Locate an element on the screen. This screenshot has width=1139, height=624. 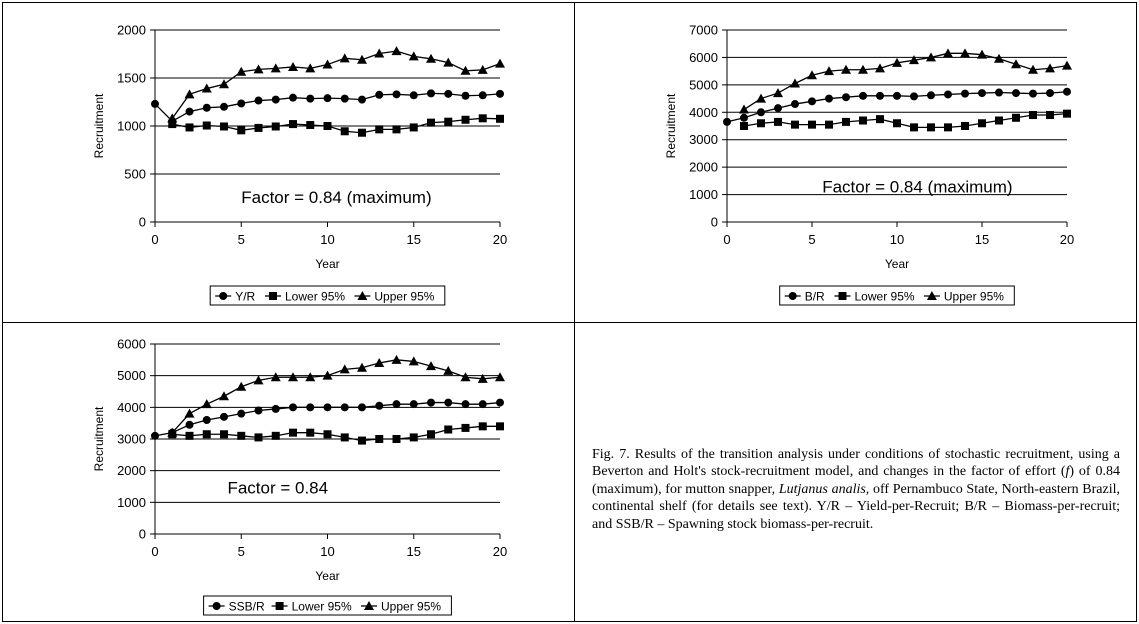
y-tick-label: 1000 is located at coordinates (131, 126).